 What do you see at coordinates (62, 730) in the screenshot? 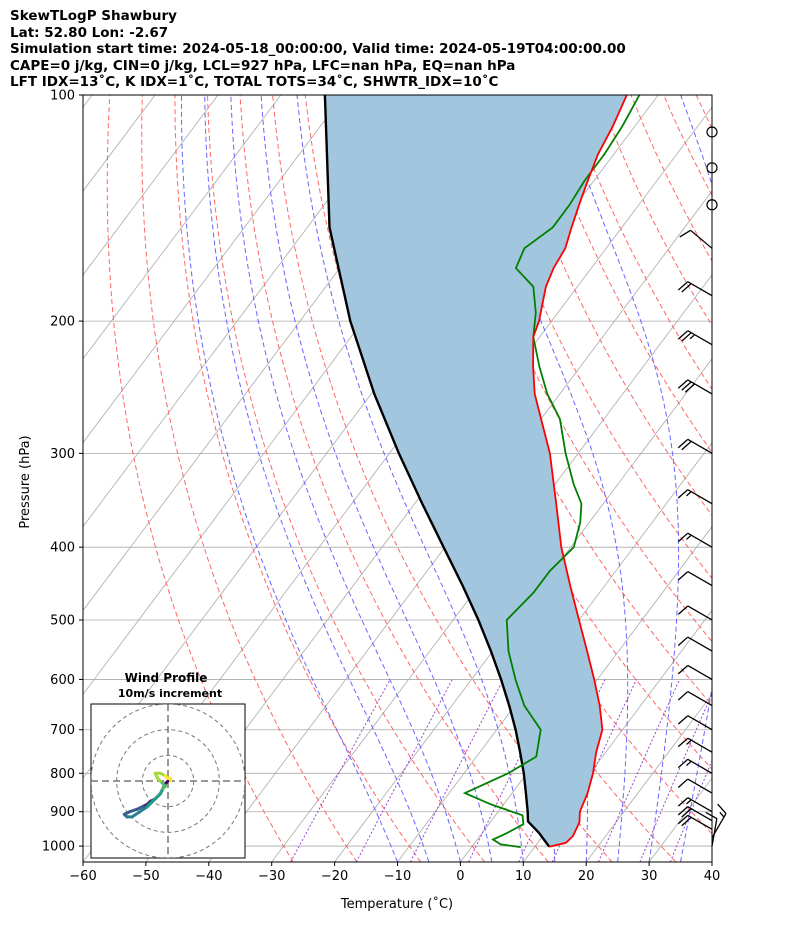
I see `y-tick-label: 700` at bounding box center [62, 730].